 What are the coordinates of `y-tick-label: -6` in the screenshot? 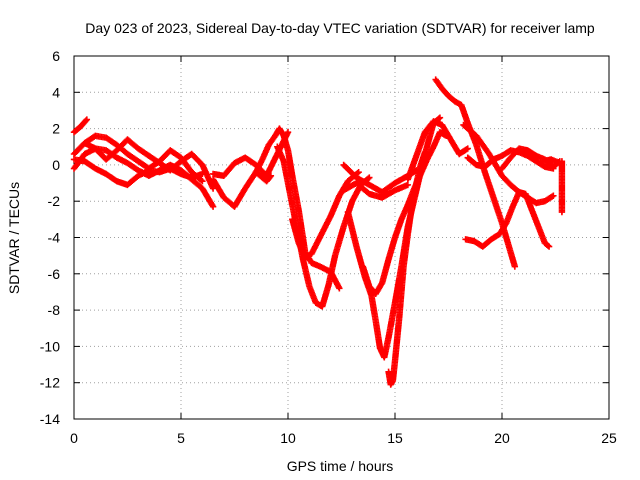 It's located at (54, 274).